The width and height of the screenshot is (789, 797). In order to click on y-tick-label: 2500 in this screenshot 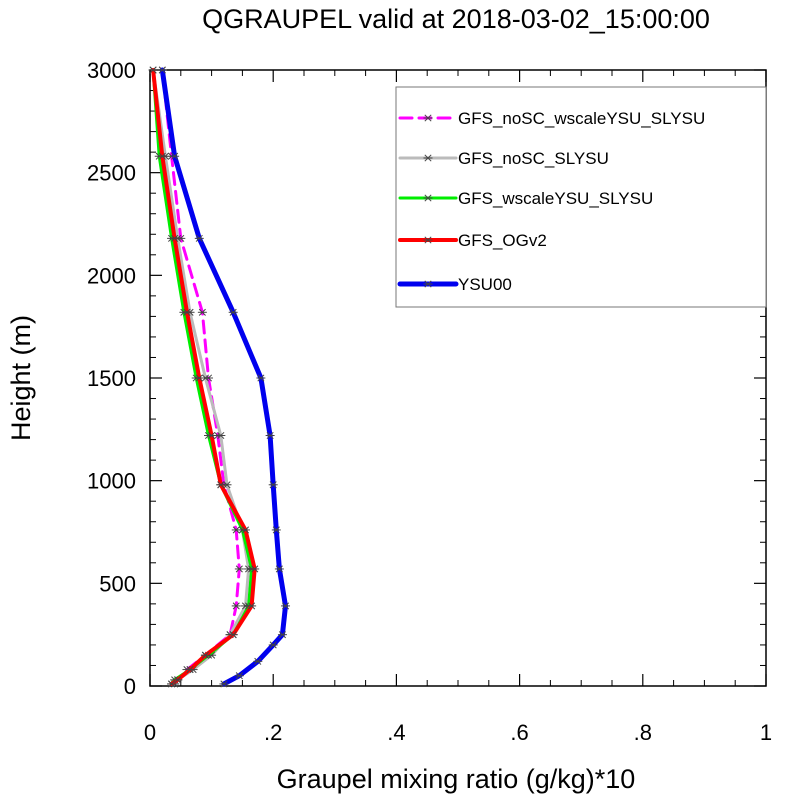, I will do `click(111, 173)`.